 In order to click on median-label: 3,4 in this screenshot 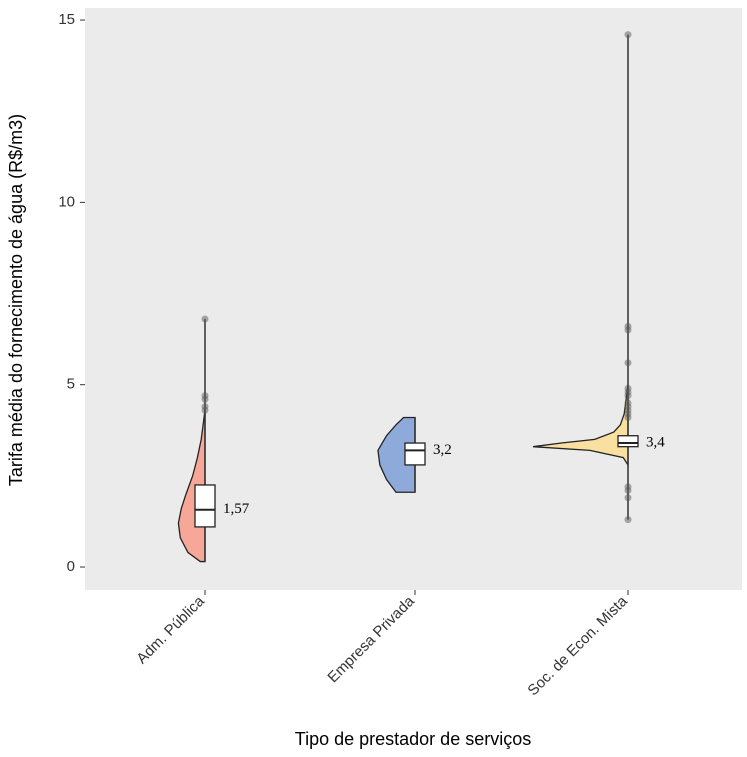, I will do `click(655, 442)`.